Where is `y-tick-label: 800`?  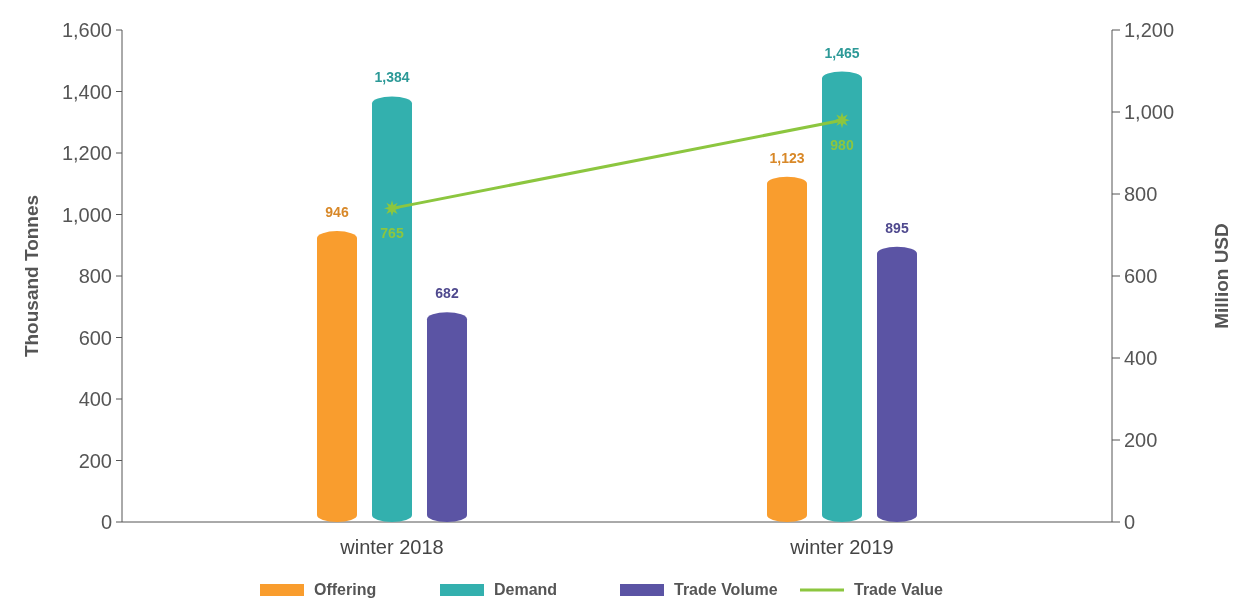
y-tick-label: 800 is located at coordinates (95, 276).